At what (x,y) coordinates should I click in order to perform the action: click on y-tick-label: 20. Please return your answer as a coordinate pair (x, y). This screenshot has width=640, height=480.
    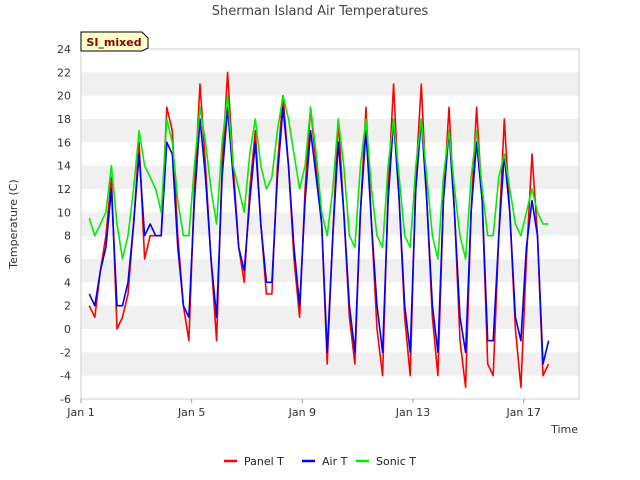
    Looking at the image, I should click on (64, 96).